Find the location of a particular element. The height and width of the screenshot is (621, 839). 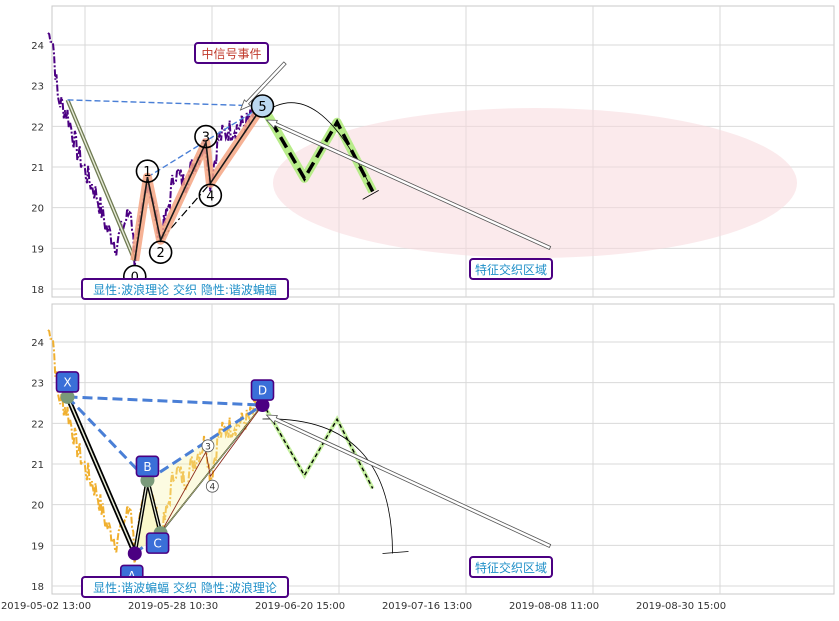

wave-point-1-marker is located at coordinates (147, 171).